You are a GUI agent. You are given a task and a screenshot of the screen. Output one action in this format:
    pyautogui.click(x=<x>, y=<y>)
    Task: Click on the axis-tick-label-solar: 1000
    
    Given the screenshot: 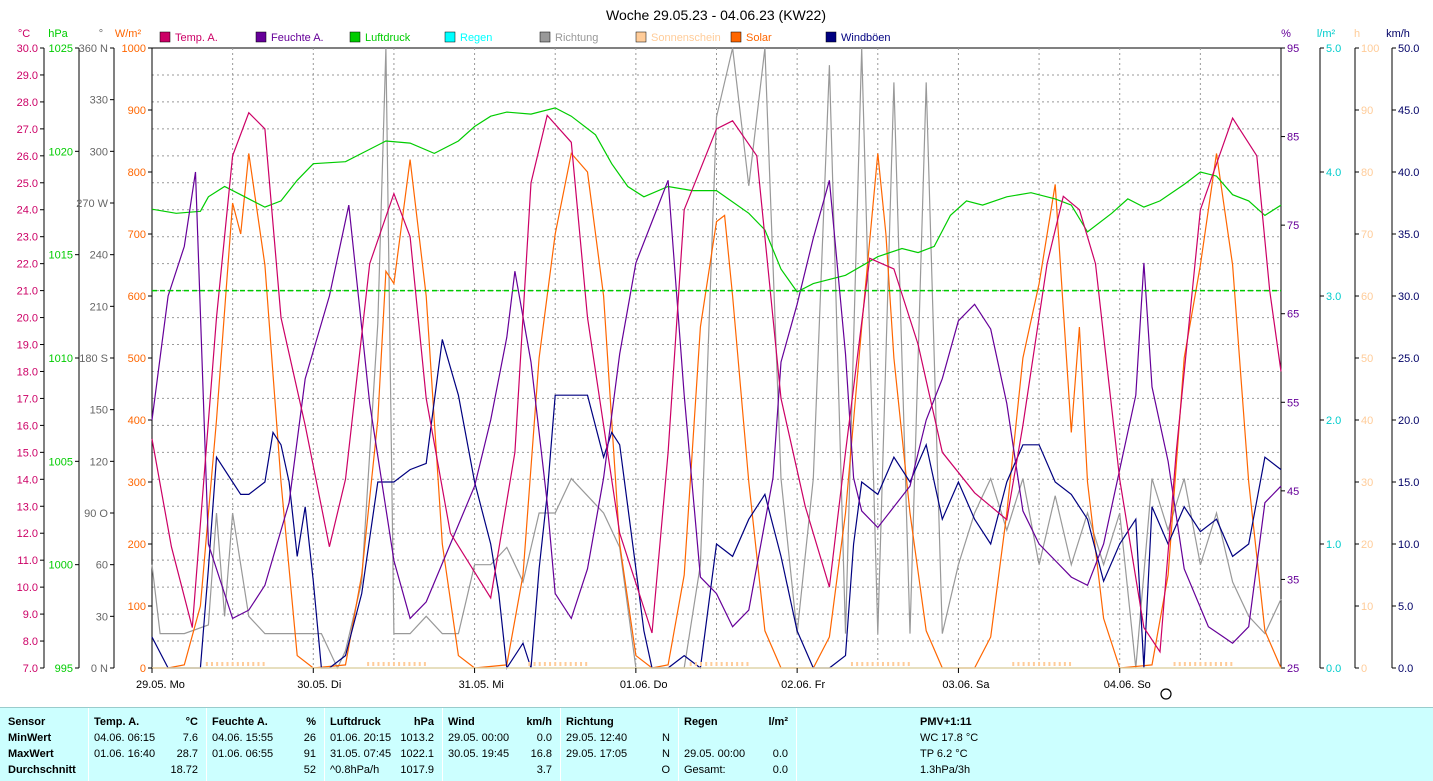 What is the action you would take?
    pyautogui.click(x=134, y=49)
    